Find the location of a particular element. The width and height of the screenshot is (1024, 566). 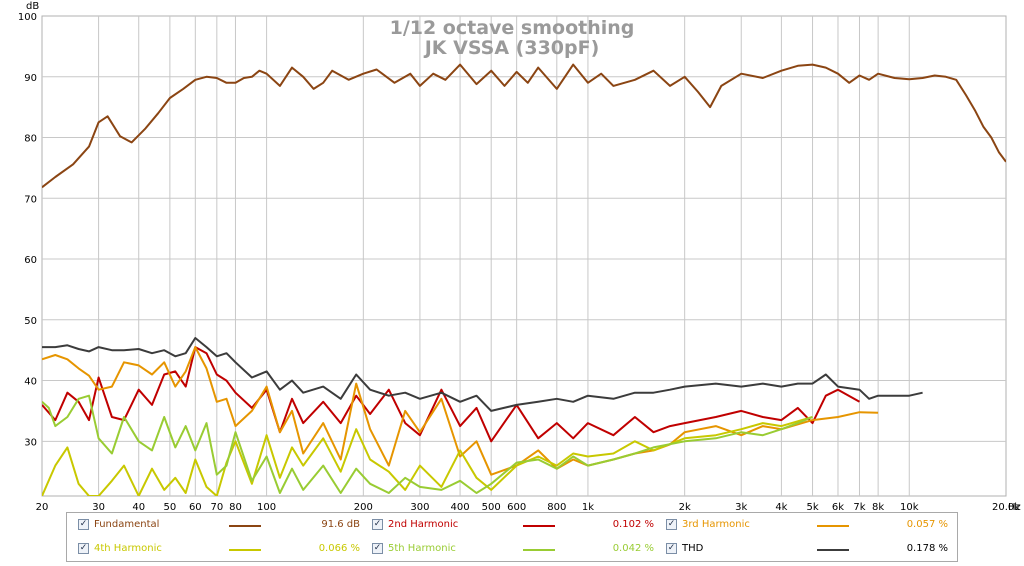

legend-label-thd: THD is located at coordinates (693, 548).